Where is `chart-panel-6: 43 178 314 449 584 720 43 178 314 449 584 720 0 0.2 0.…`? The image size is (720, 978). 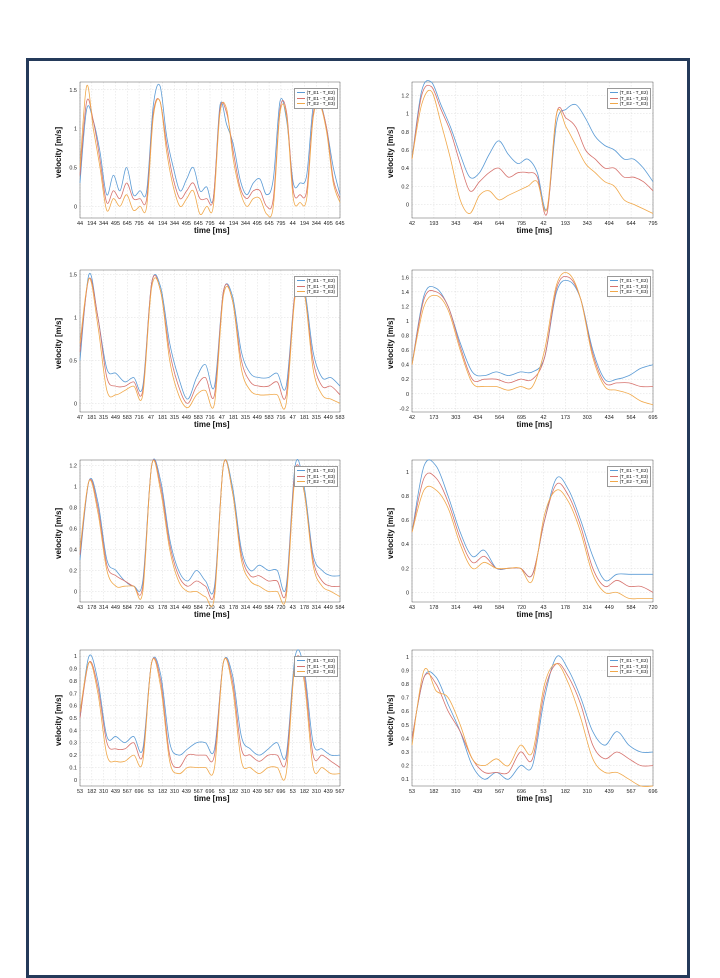
chart-panel-6: 43 178 314 449 584 720 43 178 314 449 584 720 0 0.2 0.… is located at coordinates (522, 539).